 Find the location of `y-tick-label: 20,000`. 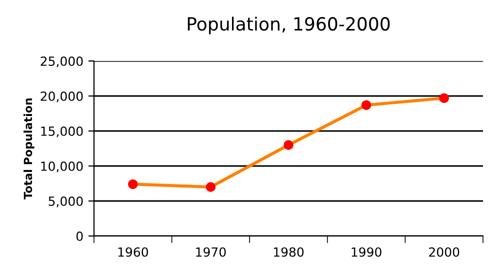

y-tick-label: 20,000 is located at coordinates (61, 96).